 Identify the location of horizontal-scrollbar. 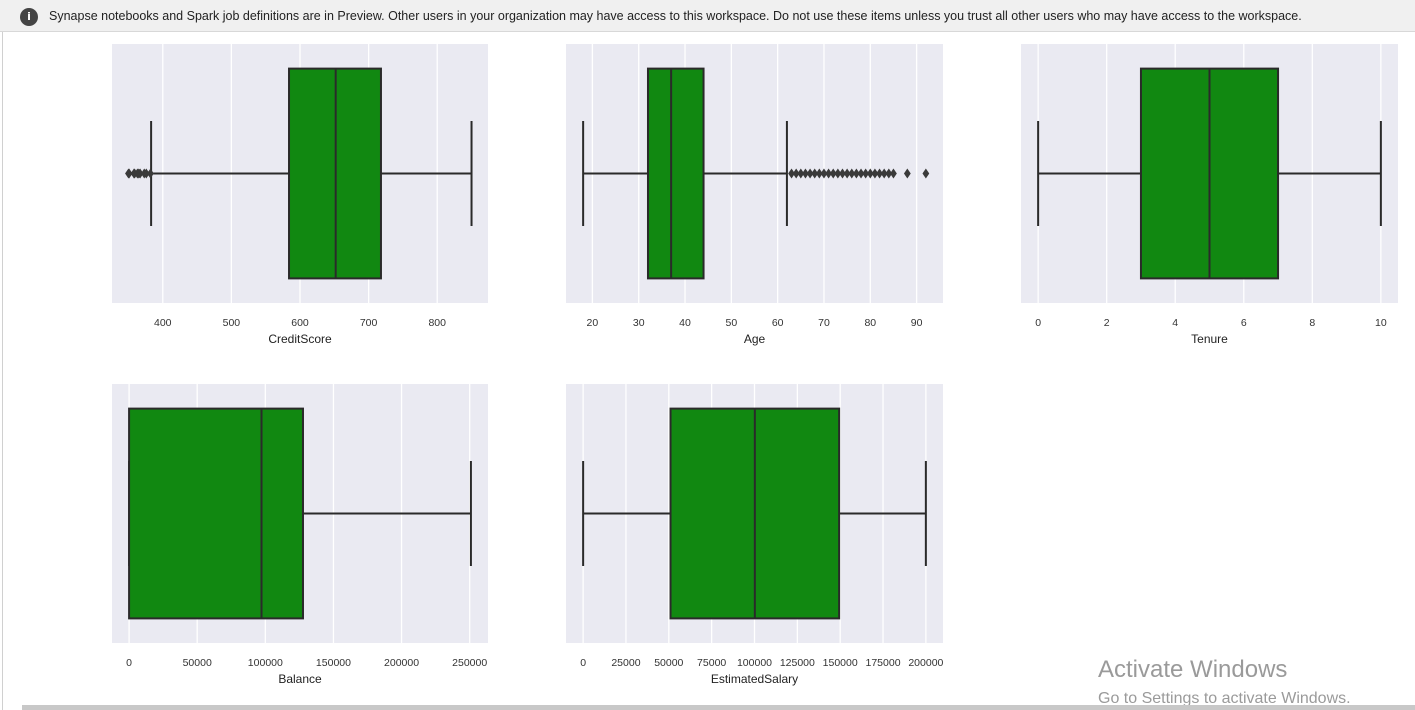
(718, 707).